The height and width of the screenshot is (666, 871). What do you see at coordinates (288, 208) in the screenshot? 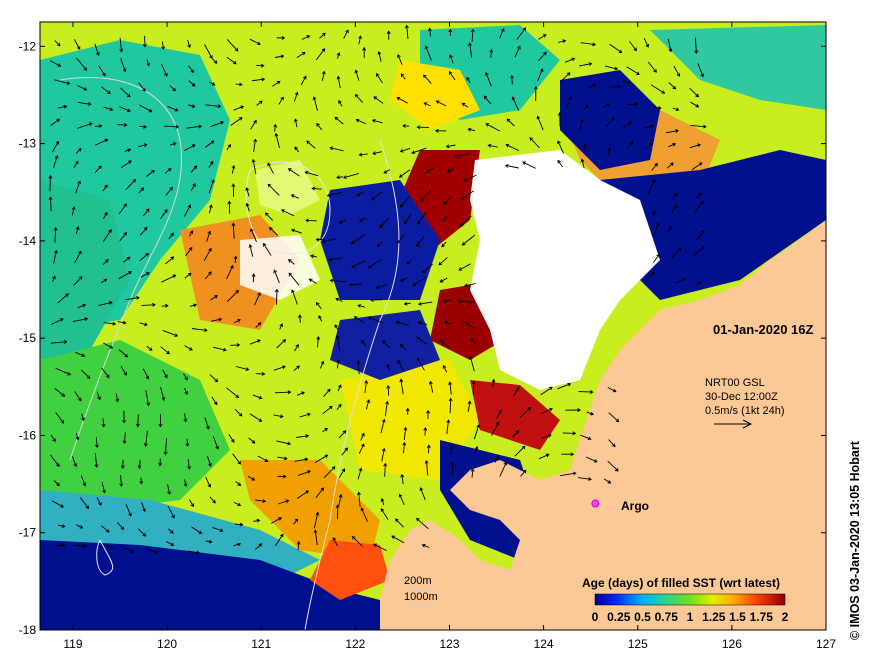
I see `isobath-ring` at bounding box center [288, 208].